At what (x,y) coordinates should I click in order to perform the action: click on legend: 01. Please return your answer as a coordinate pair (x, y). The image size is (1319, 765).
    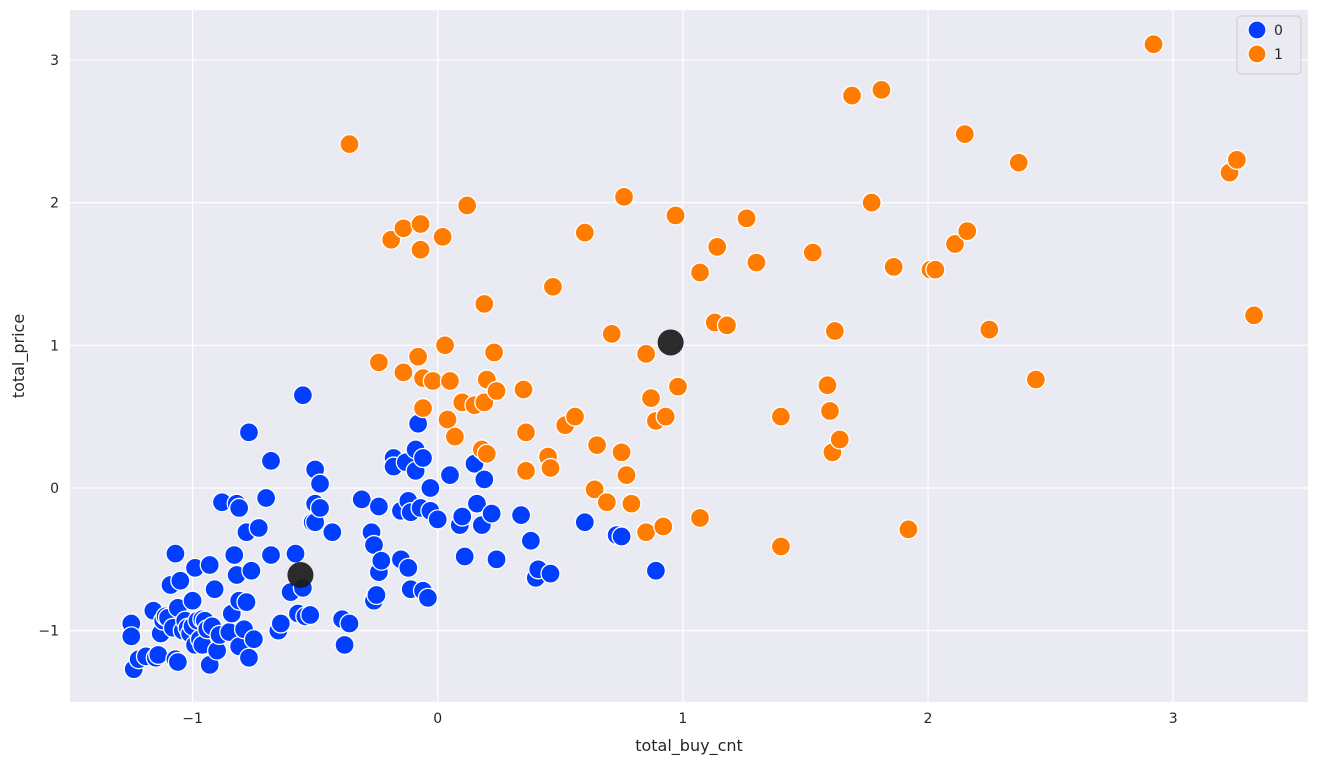
    Looking at the image, I should click on (1269, 45).